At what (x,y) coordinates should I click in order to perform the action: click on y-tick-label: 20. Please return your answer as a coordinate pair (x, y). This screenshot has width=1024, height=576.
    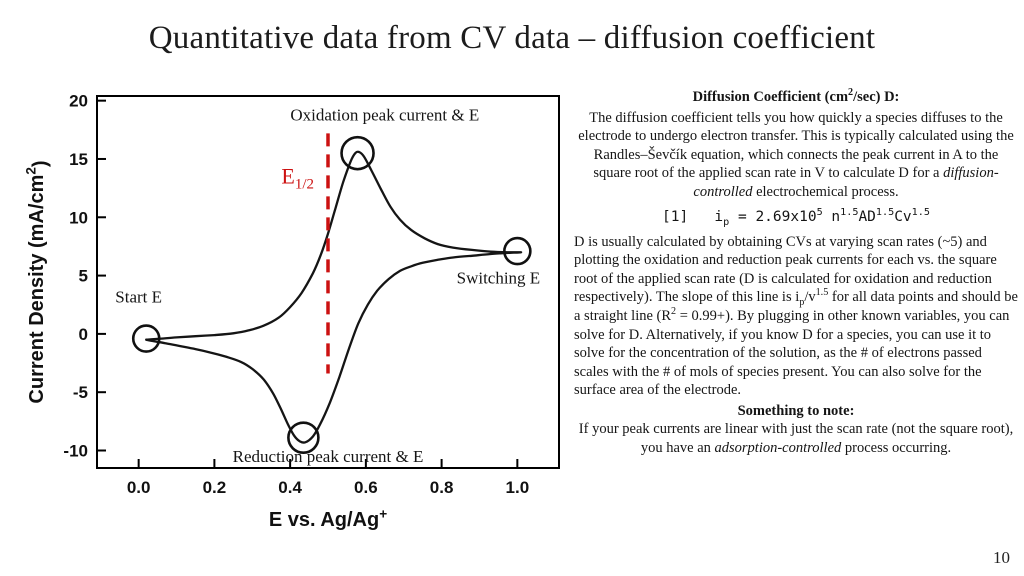
    Looking at the image, I should click on (78, 101).